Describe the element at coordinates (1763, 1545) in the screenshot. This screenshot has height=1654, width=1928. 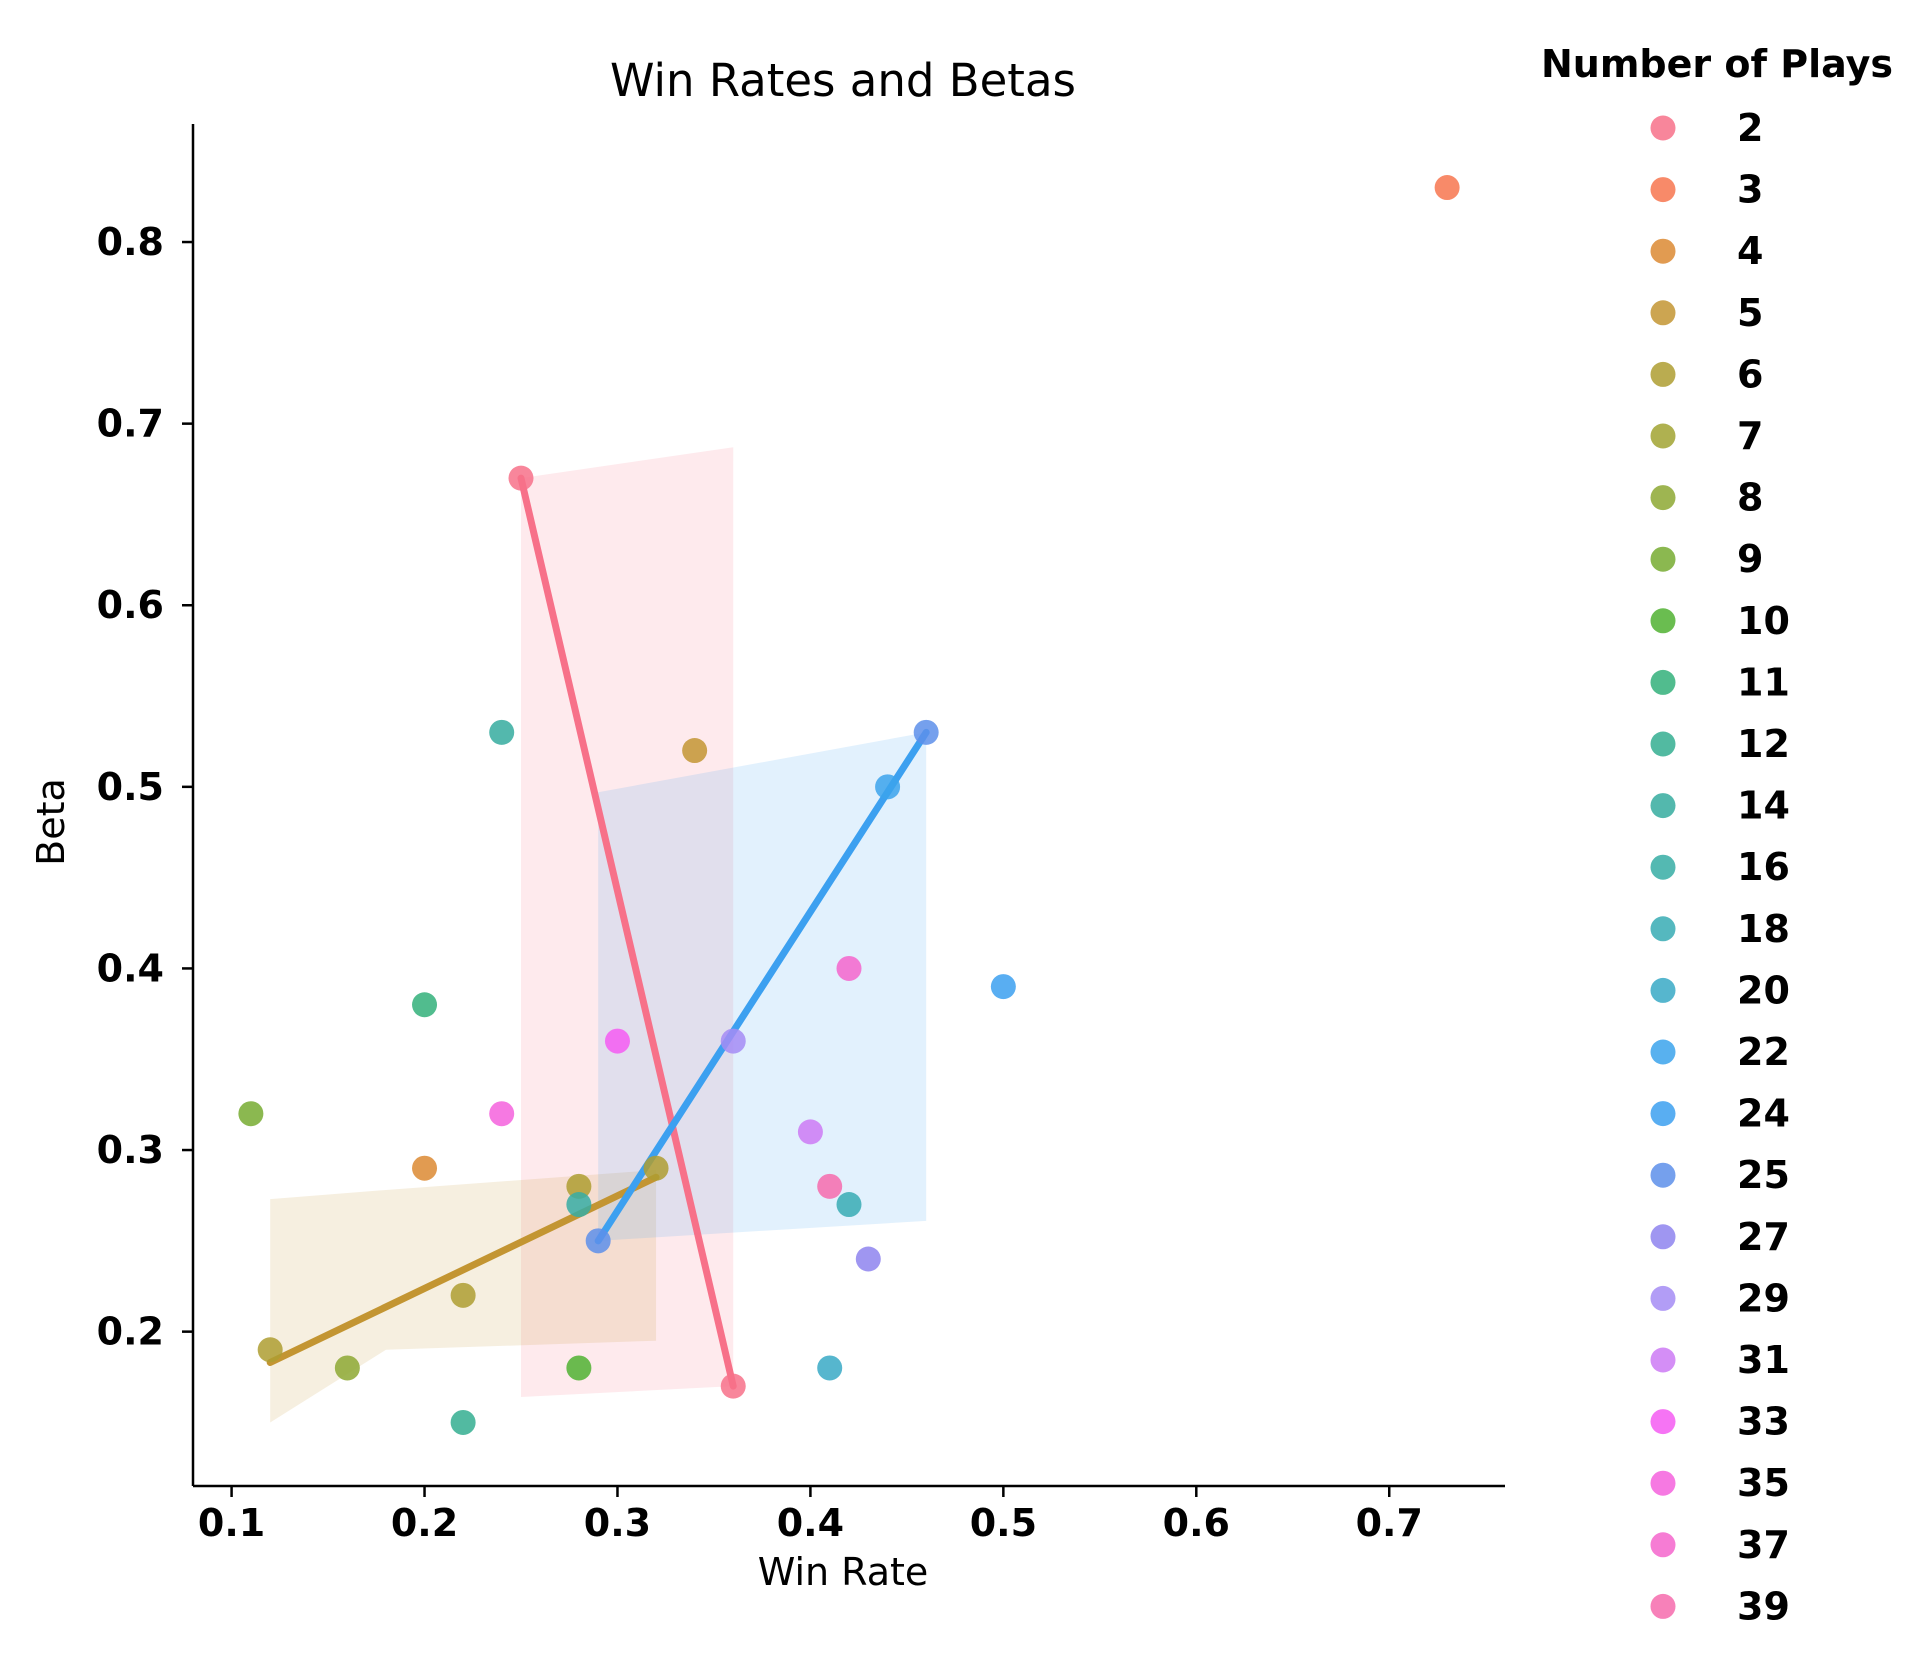
I see `legend-label: 37` at that location.